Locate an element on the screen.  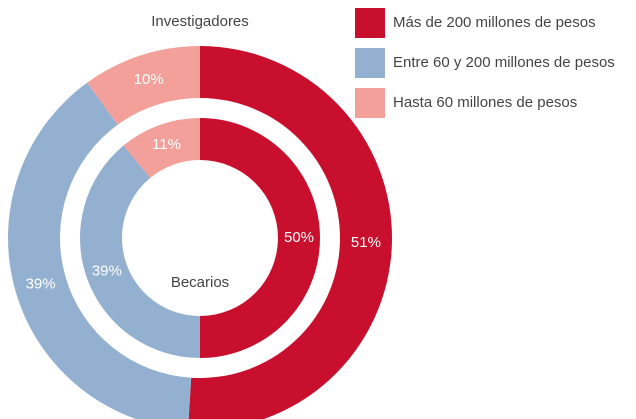
legend-label: Hasta 60 millones de pesos is located at coordinates (485, 102).